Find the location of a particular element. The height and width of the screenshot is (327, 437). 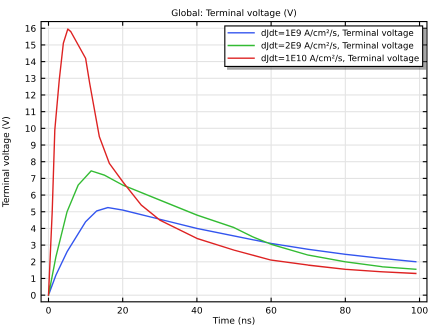

y-tick-label: 2 is located at coordinates (33, 262).